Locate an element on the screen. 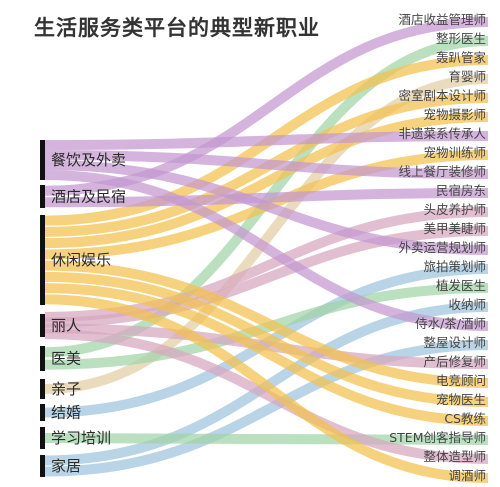  target-label-收纳师: 收纳师 is located at coordinates (467, 304).